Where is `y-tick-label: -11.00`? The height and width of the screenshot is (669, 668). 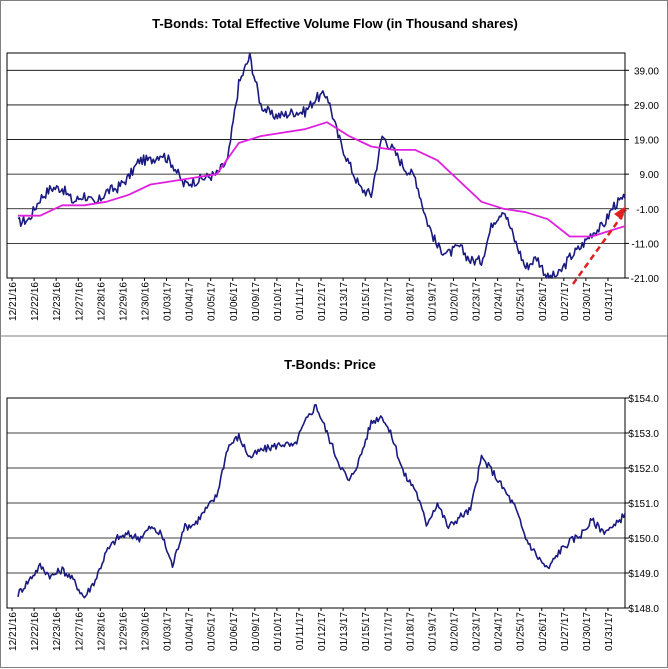
y-tick-label: -11.00 is located at coordinates (645, 244).